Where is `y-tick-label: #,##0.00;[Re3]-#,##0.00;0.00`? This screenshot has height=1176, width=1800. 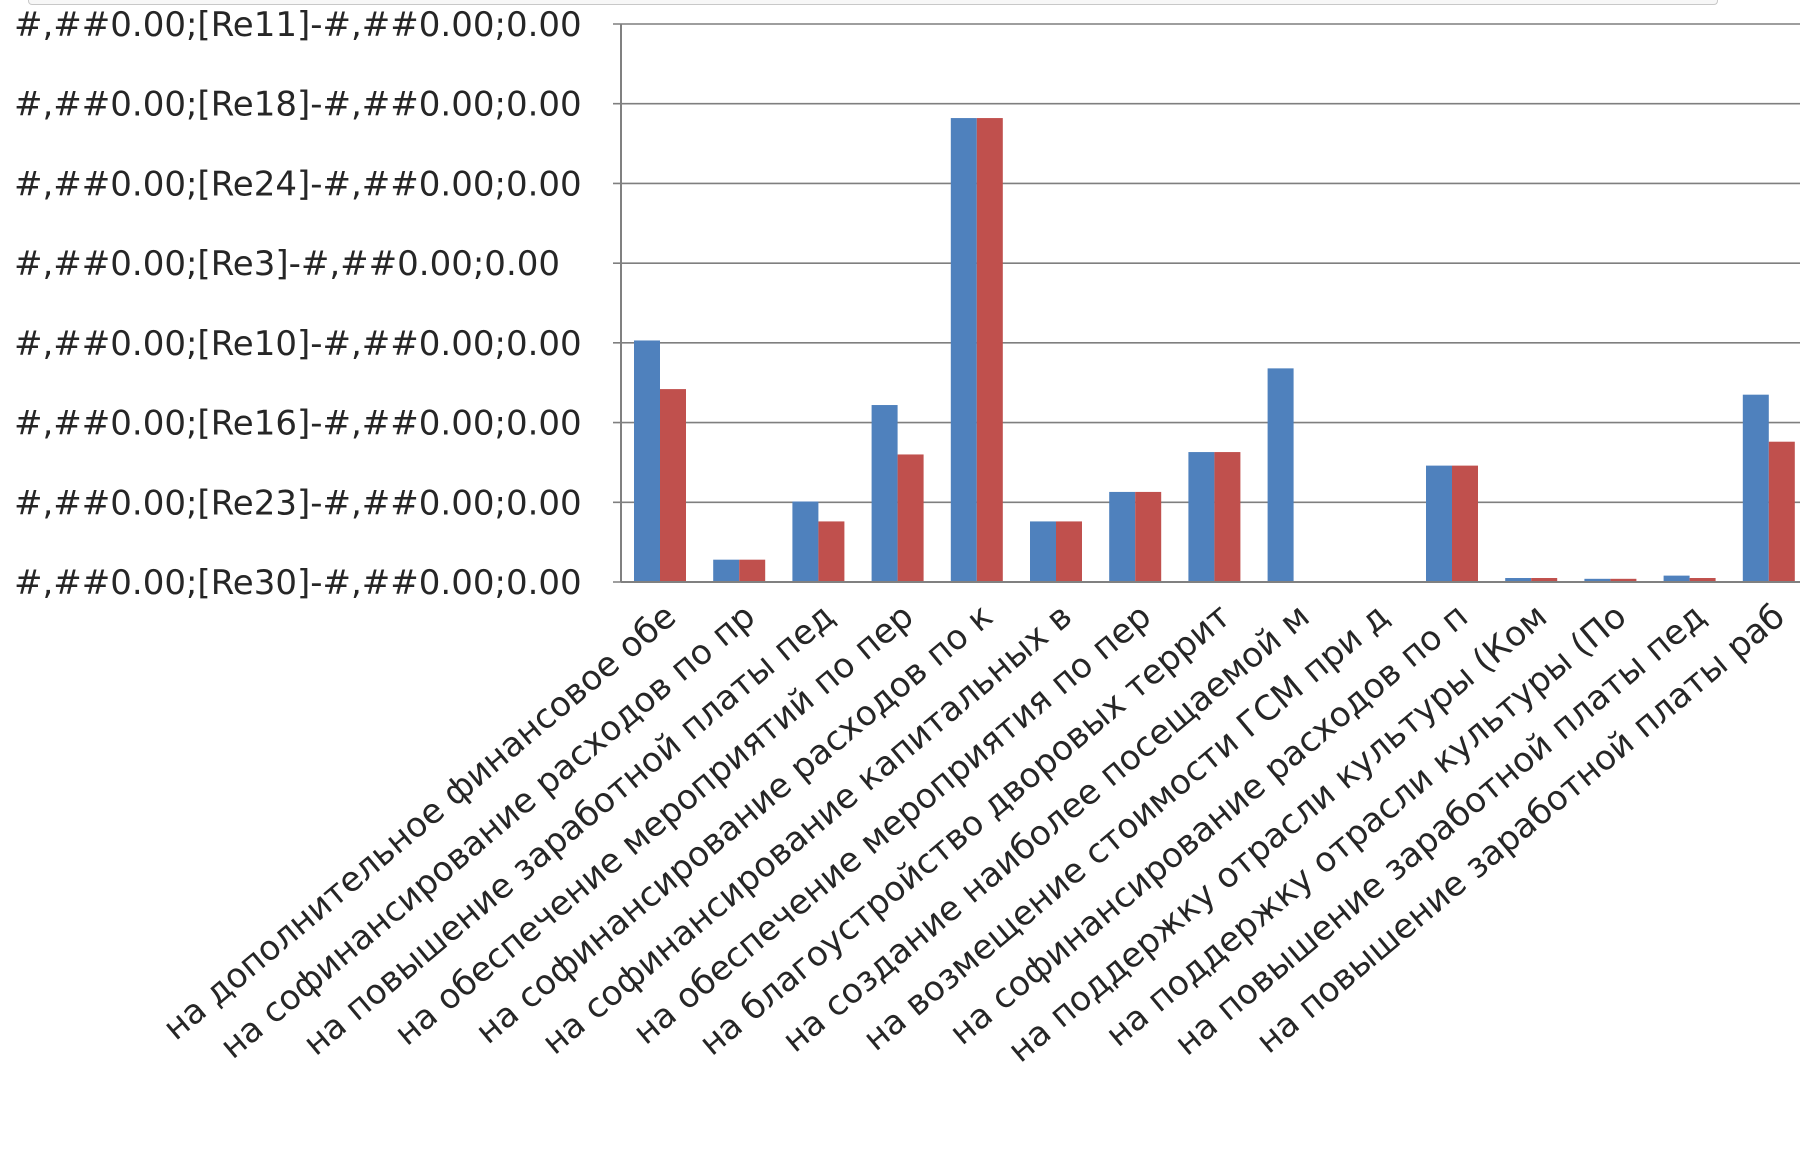 y-tick-label: #,##0.00;[Re3]-#,##0.00;0.00 is located at coordinates (287, 264).